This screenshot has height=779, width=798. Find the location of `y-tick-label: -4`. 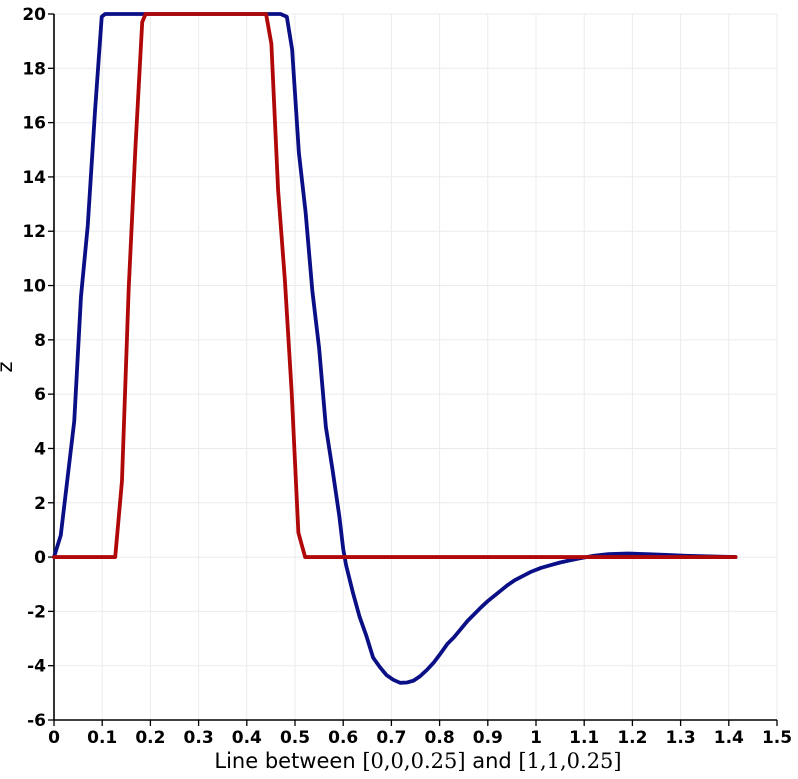

y-tick-label: -4 is located at coordinates (36, 667).